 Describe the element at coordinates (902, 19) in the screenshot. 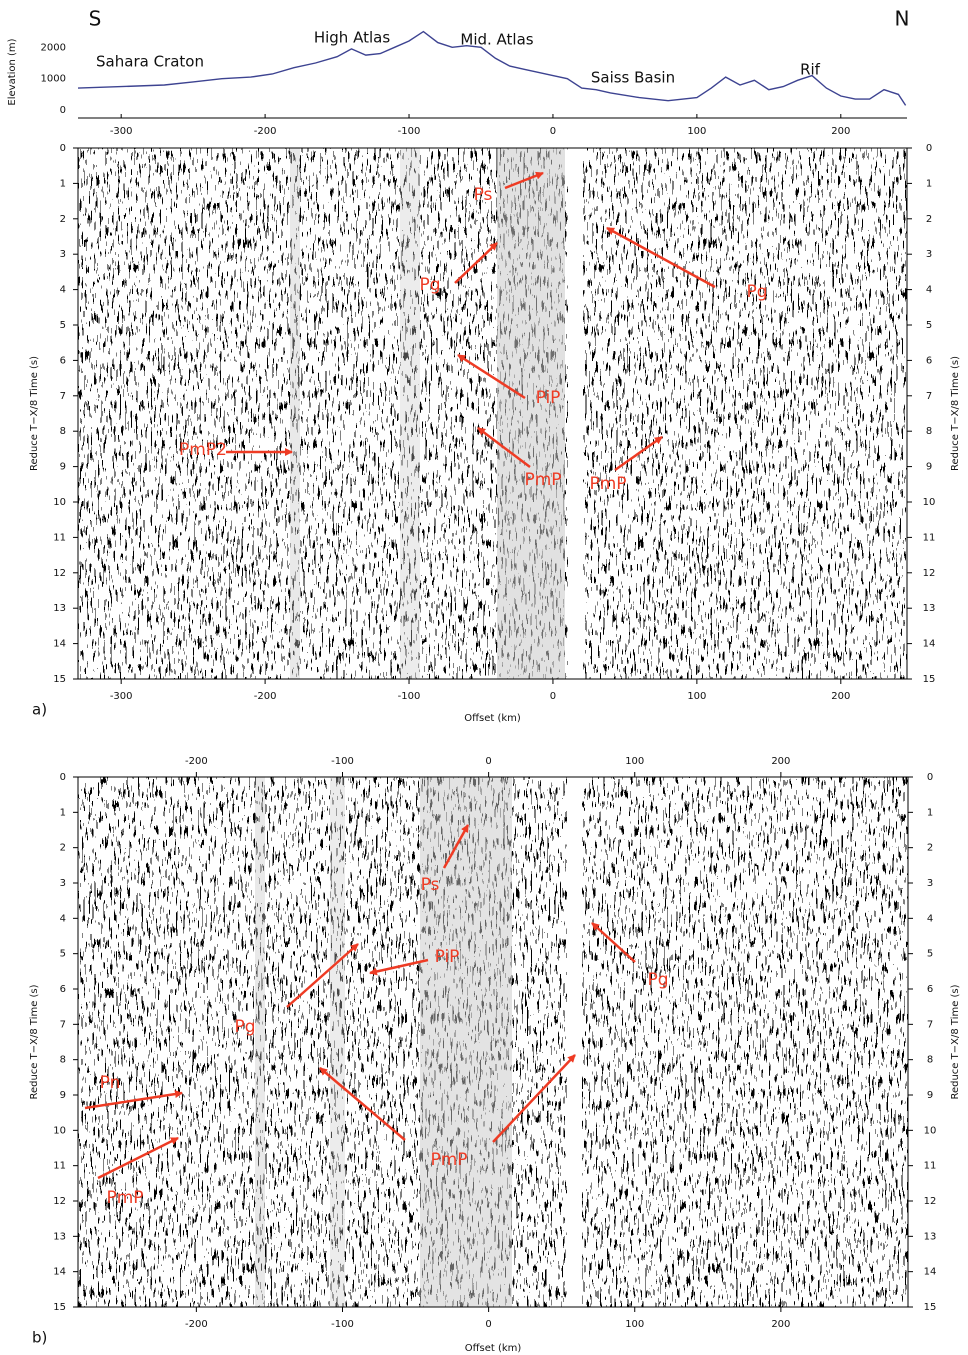

I see `annotation: N` at that location.